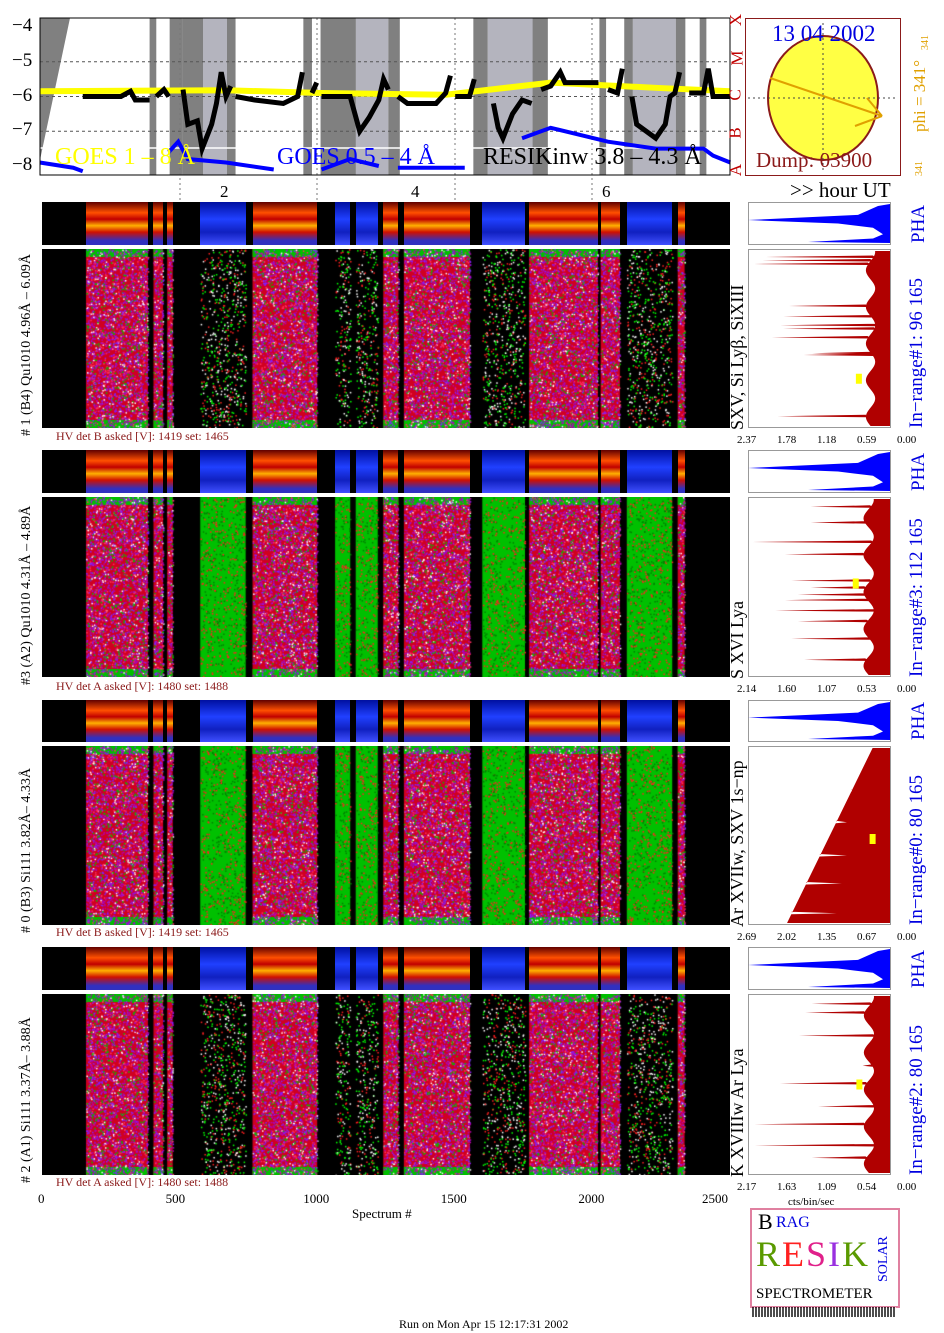 The width and height of the screenshot is (944, 1333). Describe the element at coordinates (142, 686) in the screenshot. I see `hv-status: HV det A asked [V]: 1480 set: 1488` at that location.